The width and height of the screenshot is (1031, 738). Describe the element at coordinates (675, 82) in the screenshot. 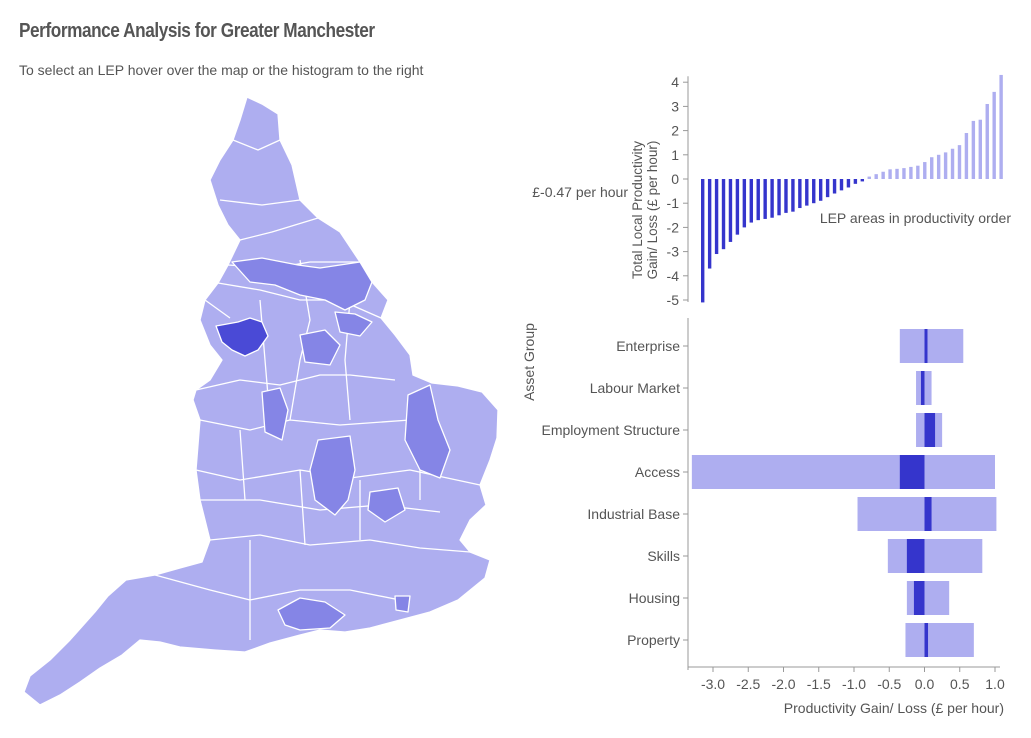

I see `histogram-y-tick-label: 4` at that location.